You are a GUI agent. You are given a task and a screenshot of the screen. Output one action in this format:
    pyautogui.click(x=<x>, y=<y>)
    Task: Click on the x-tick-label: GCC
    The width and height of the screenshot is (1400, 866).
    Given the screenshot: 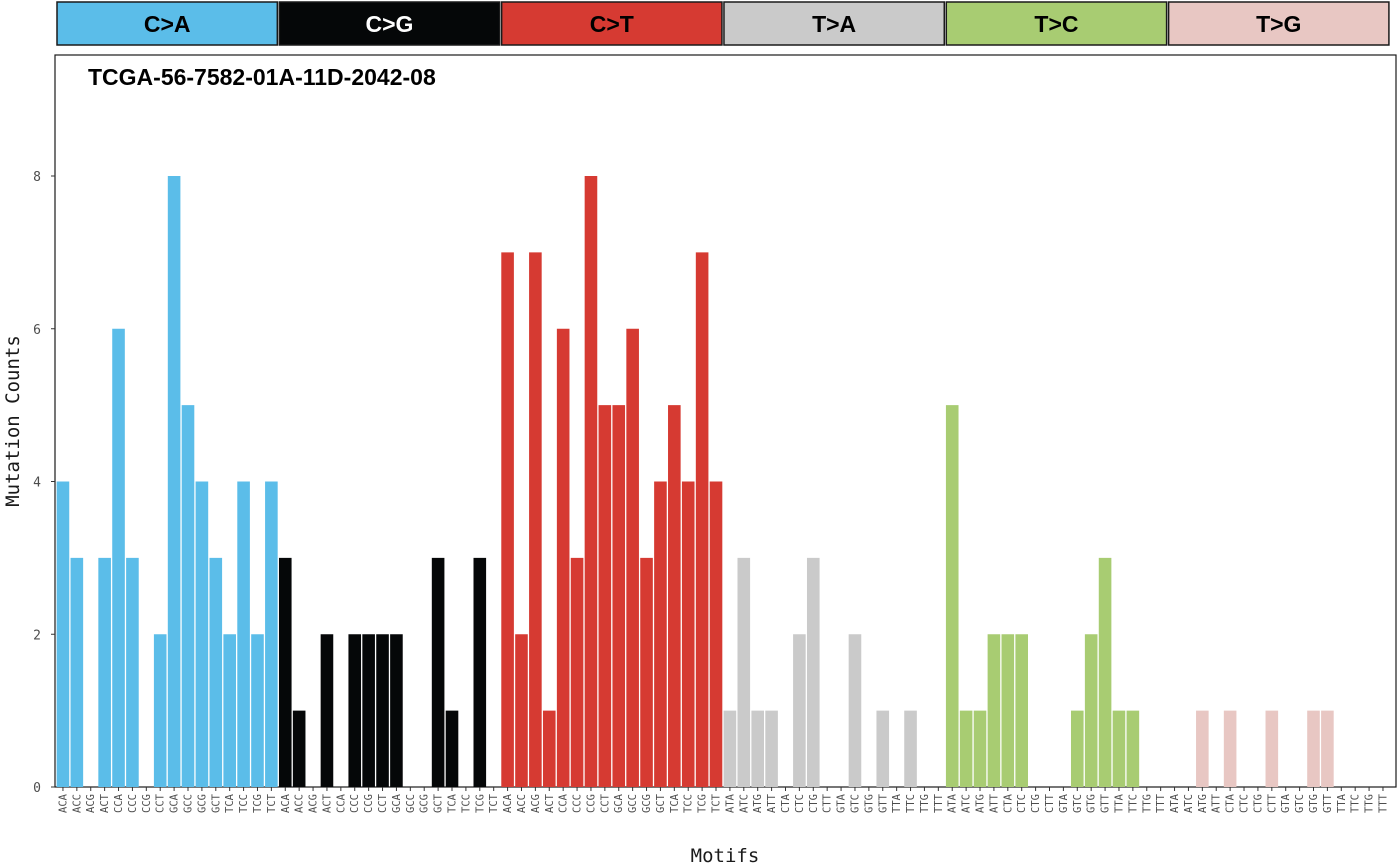 What is the action you would take?
    pyautogui.click(x=633, y=803)
    